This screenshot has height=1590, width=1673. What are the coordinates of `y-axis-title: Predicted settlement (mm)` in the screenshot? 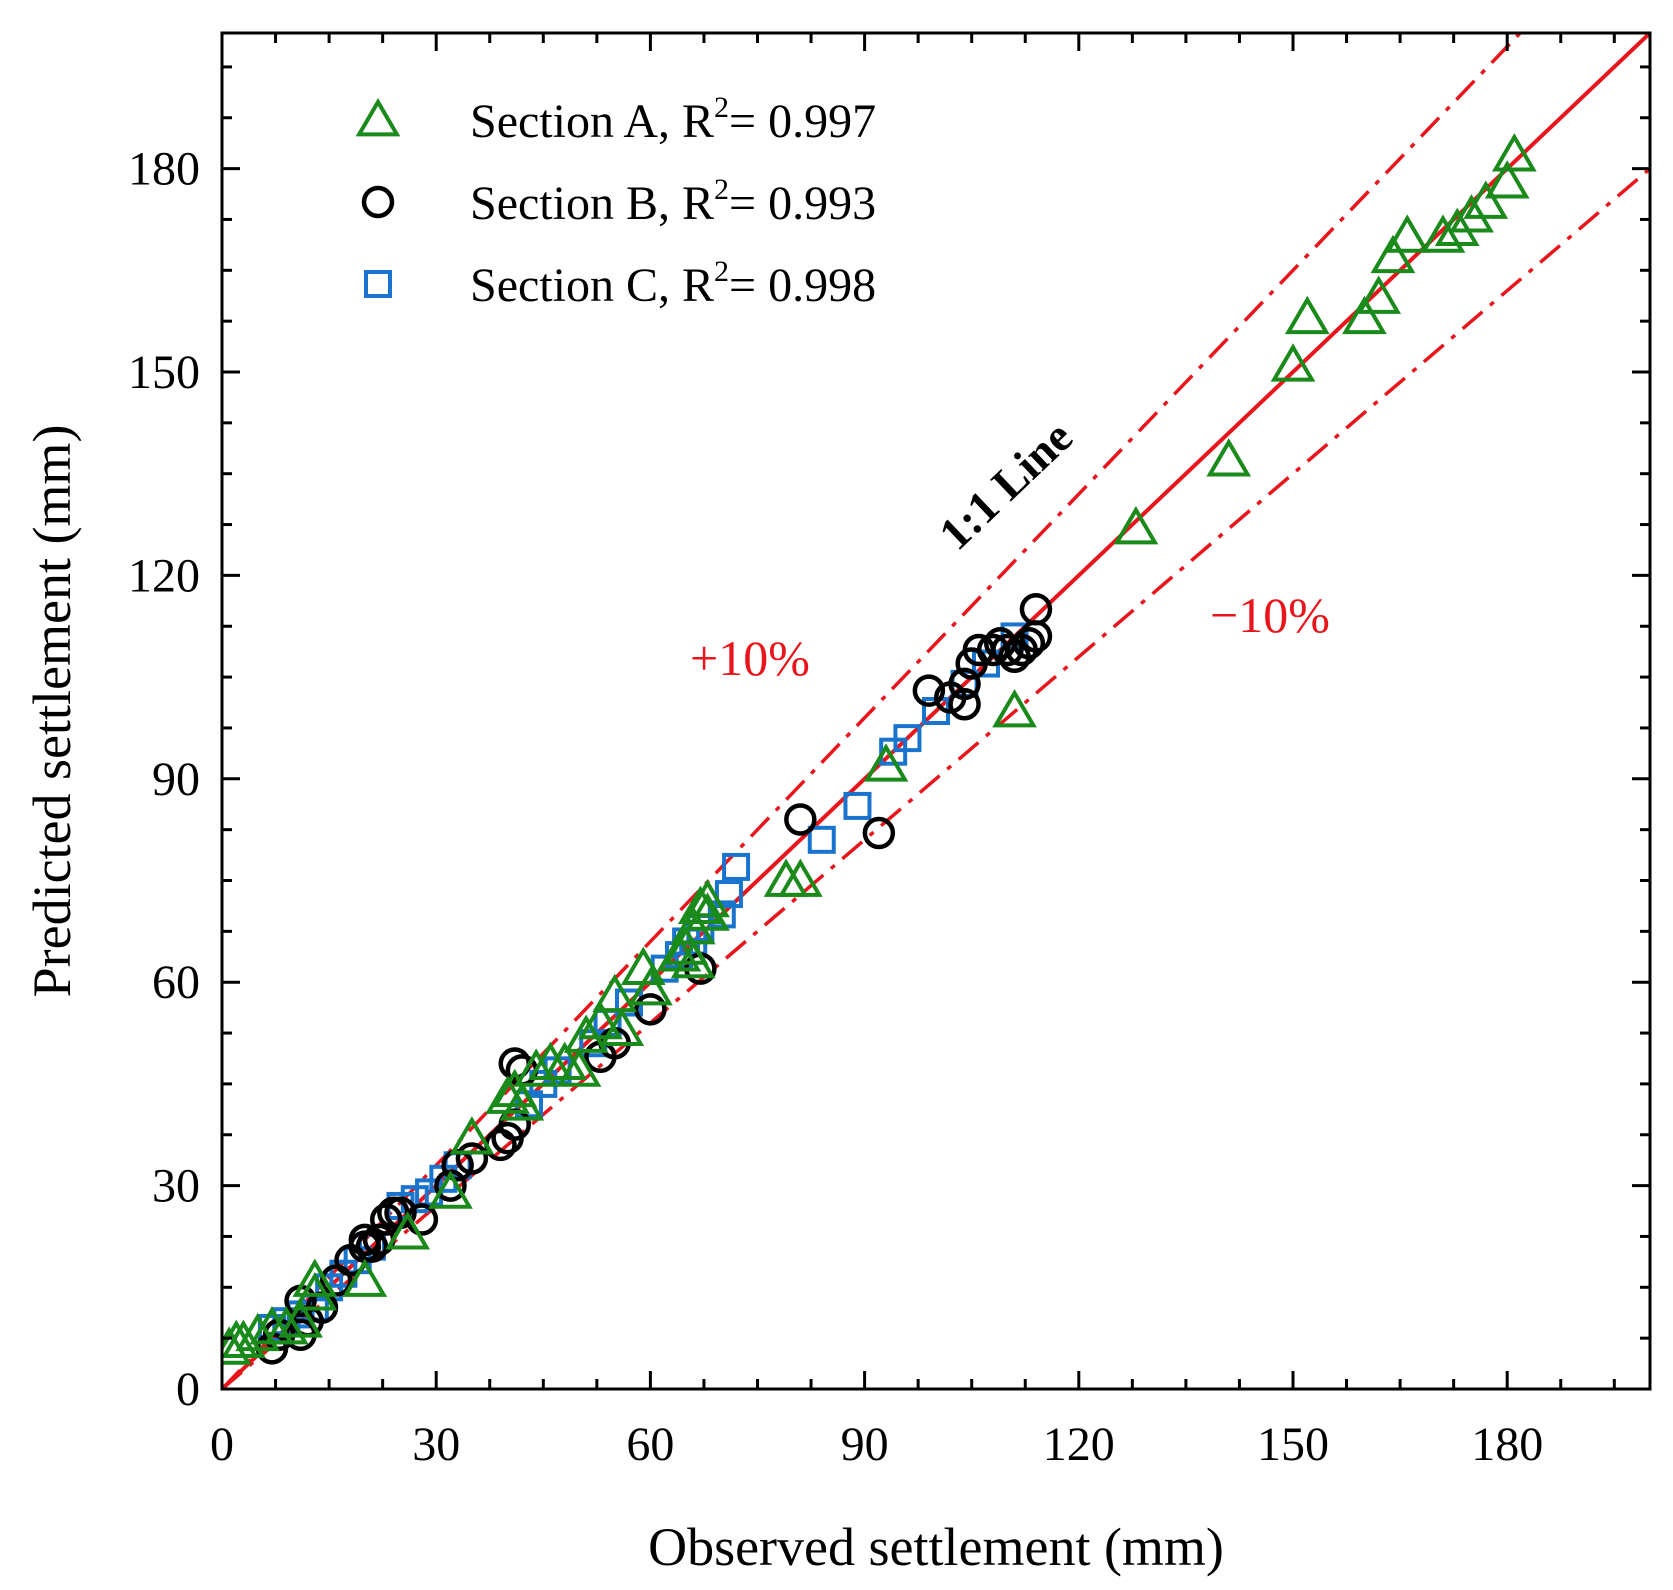 It's located at (52, 711).